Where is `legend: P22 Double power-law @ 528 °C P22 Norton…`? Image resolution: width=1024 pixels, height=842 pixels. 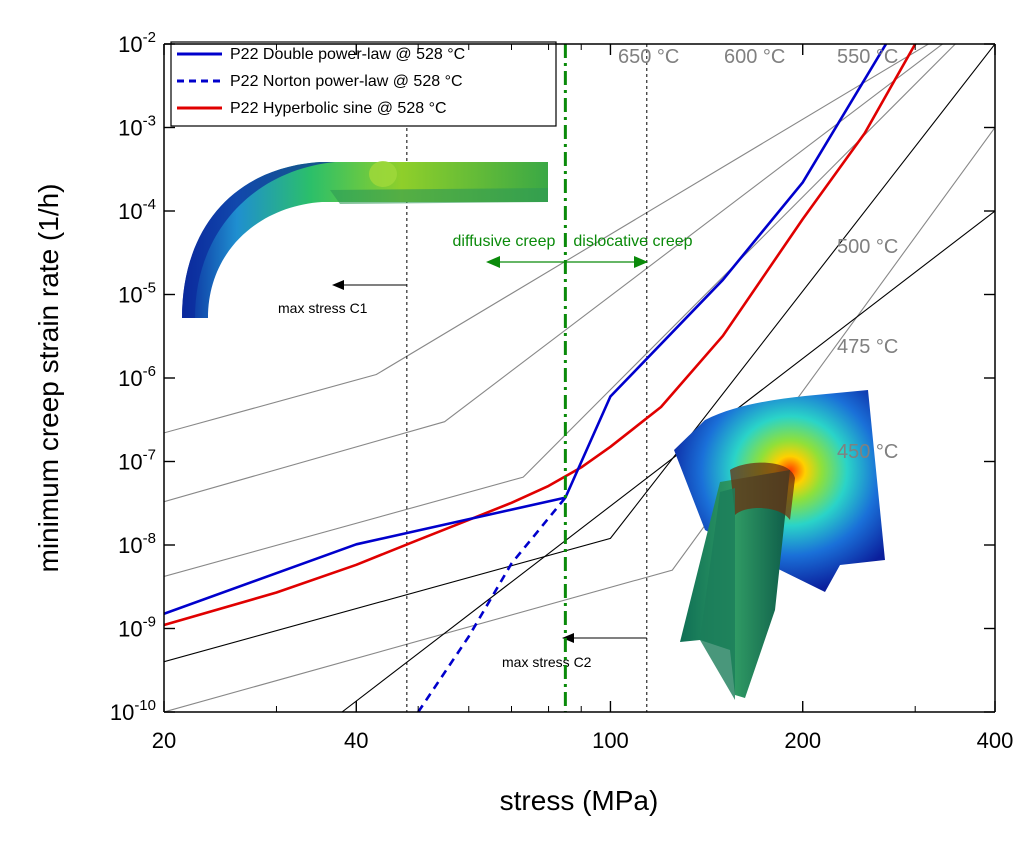
legend: P22 Double power-law @ 528 °C P22 Norton… is located at coordinates (363, 84).